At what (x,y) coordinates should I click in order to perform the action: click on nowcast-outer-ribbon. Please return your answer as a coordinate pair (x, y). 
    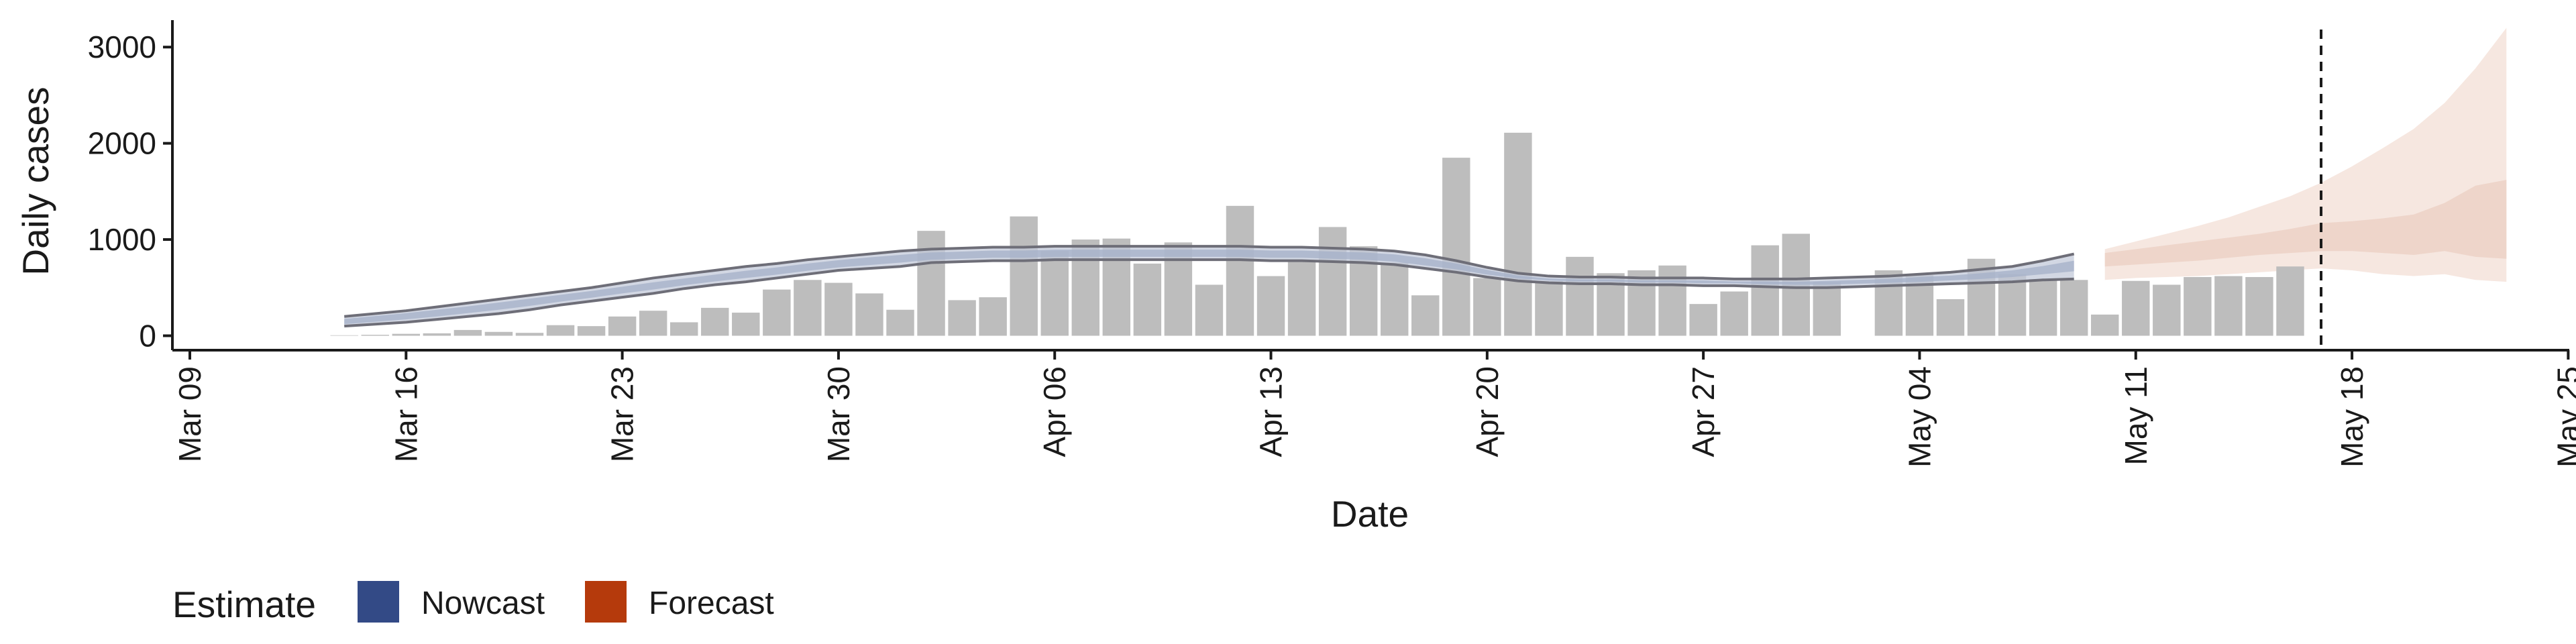
    Looking at the image, I should click on (1209, 286).